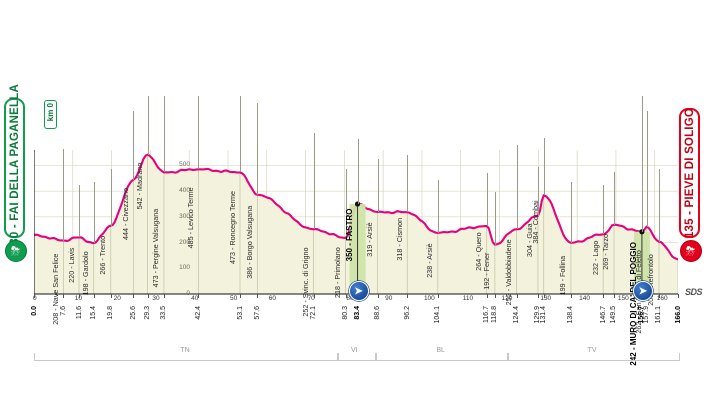  Describe the element at coordinates (509, 272) in the screenshot. I see `town-label: 252 - Valdobbiadene` at that location.